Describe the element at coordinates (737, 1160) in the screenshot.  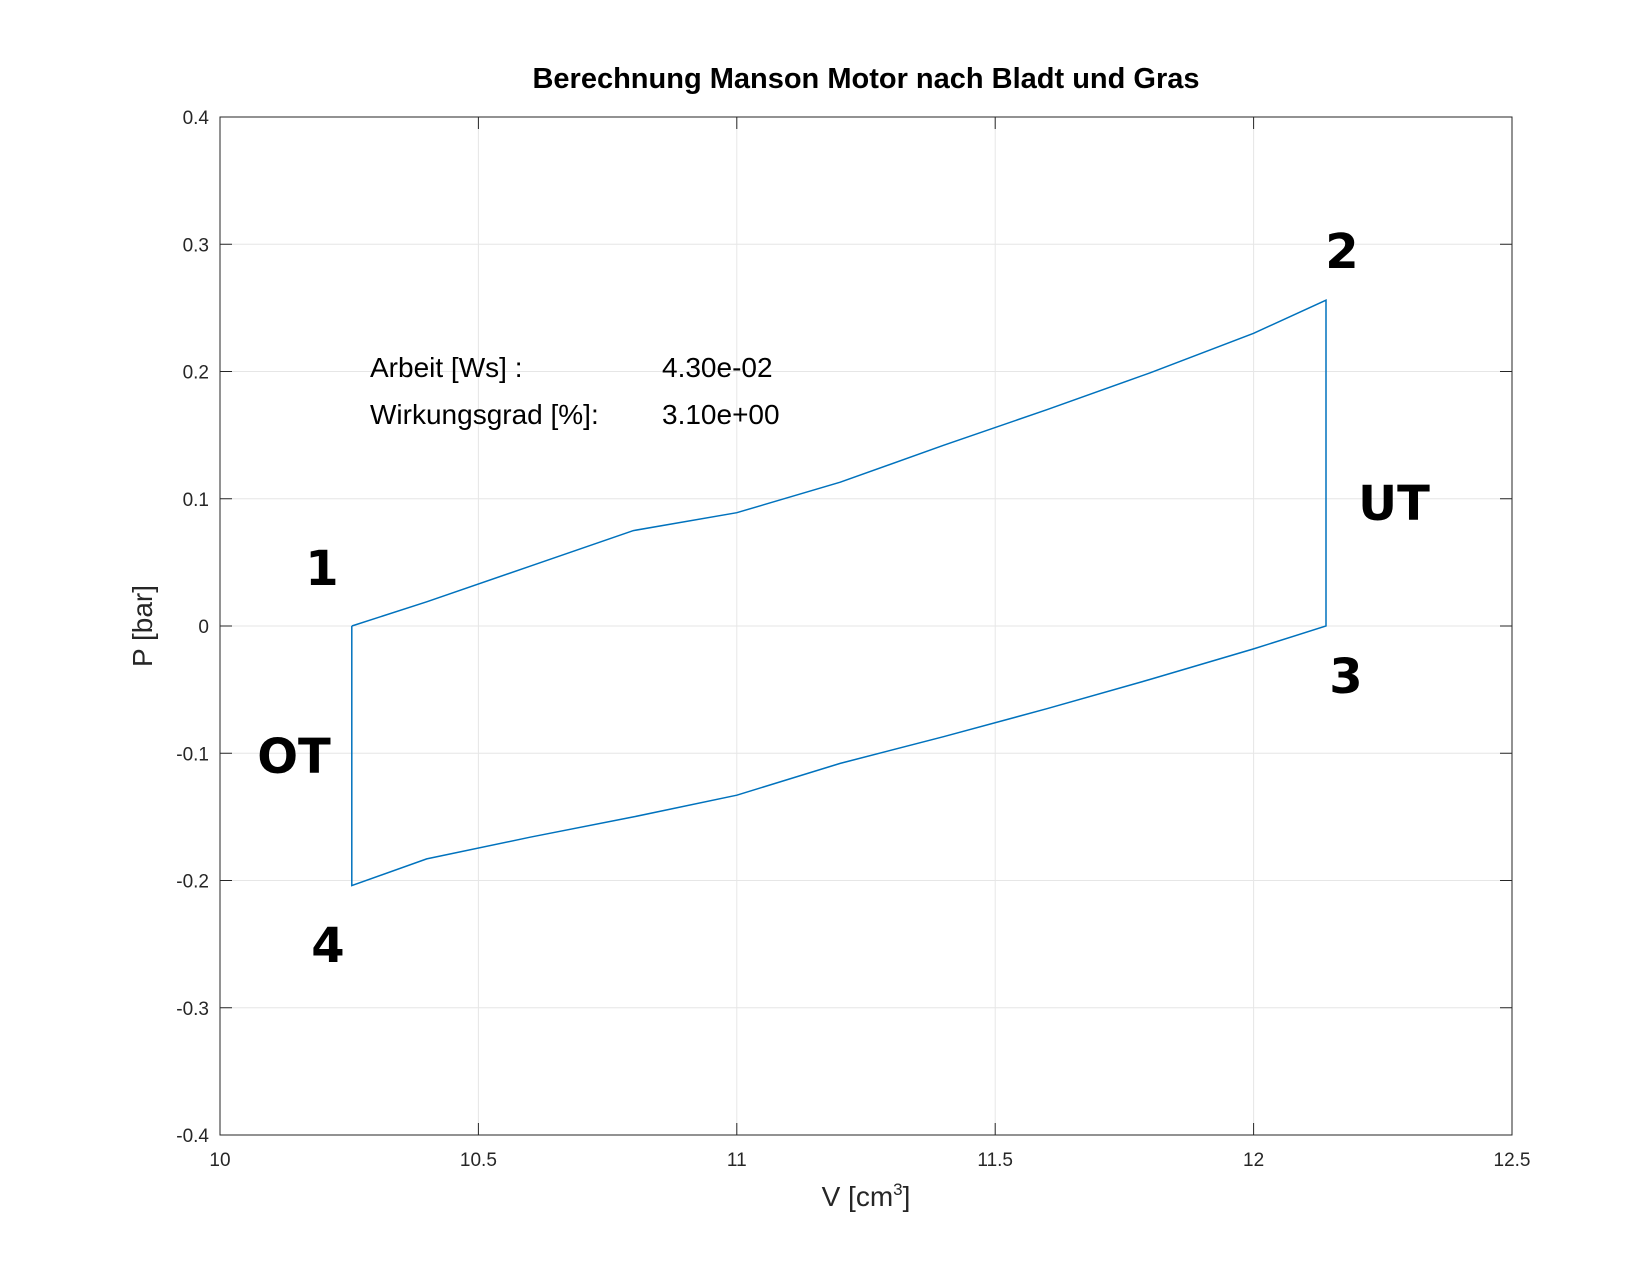
I see `x-tick-label: 11` at that location.